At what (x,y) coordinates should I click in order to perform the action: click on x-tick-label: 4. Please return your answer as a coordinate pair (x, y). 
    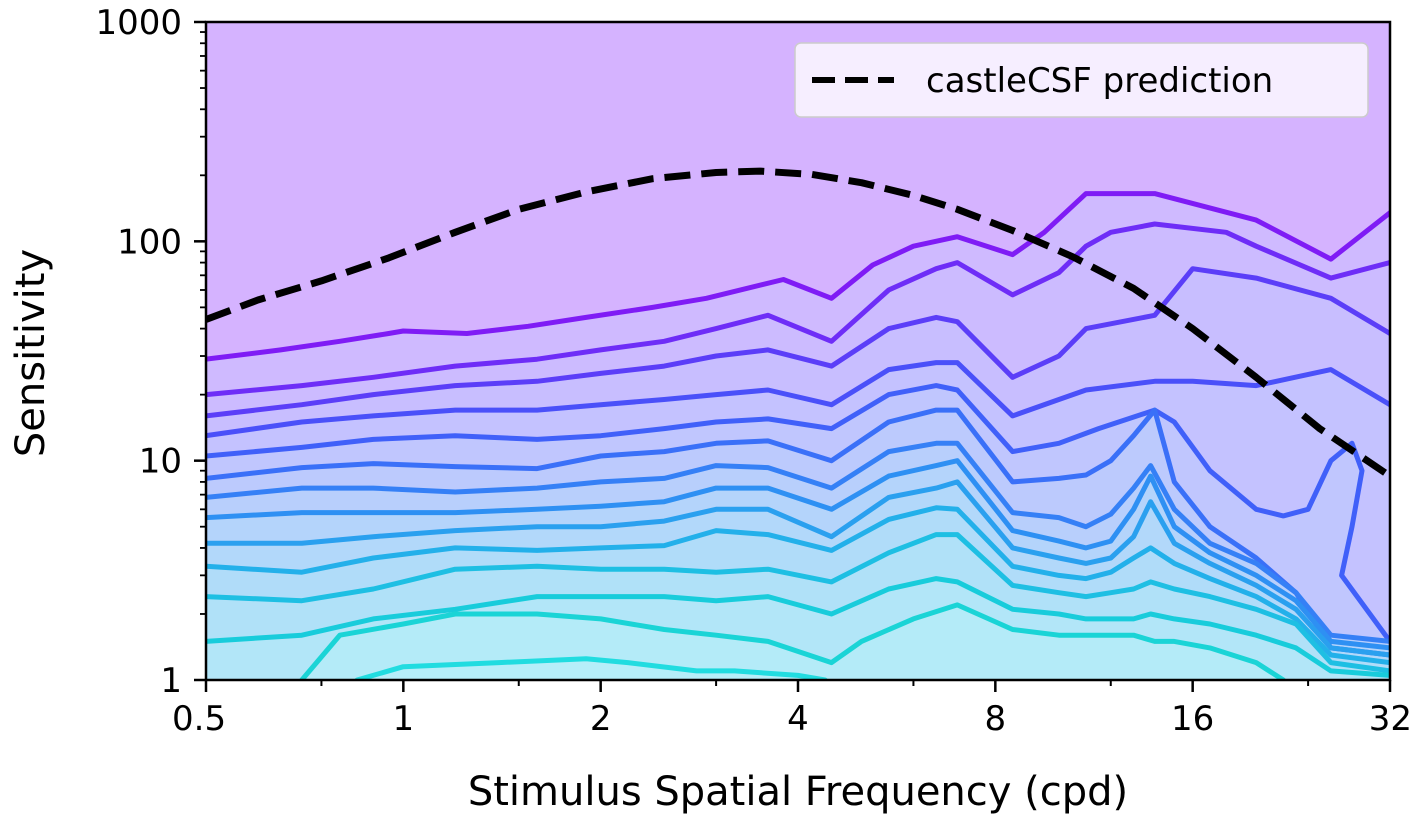
    Looking at the image, I should click on (798, 719).